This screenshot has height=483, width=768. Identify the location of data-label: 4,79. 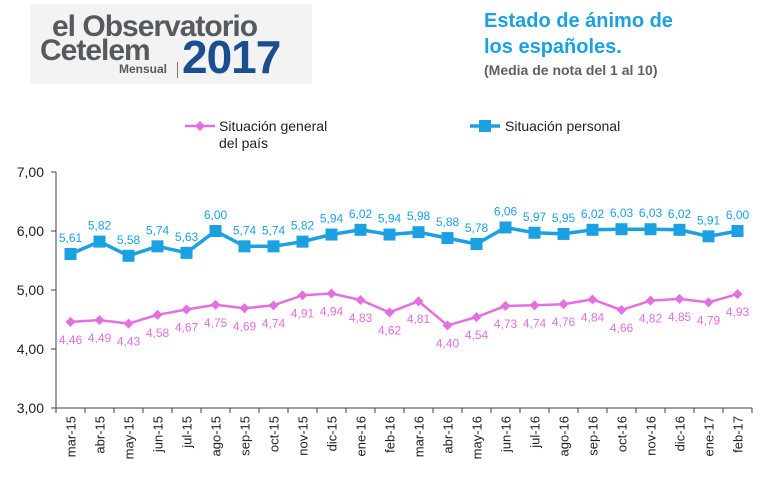
(709, 320).